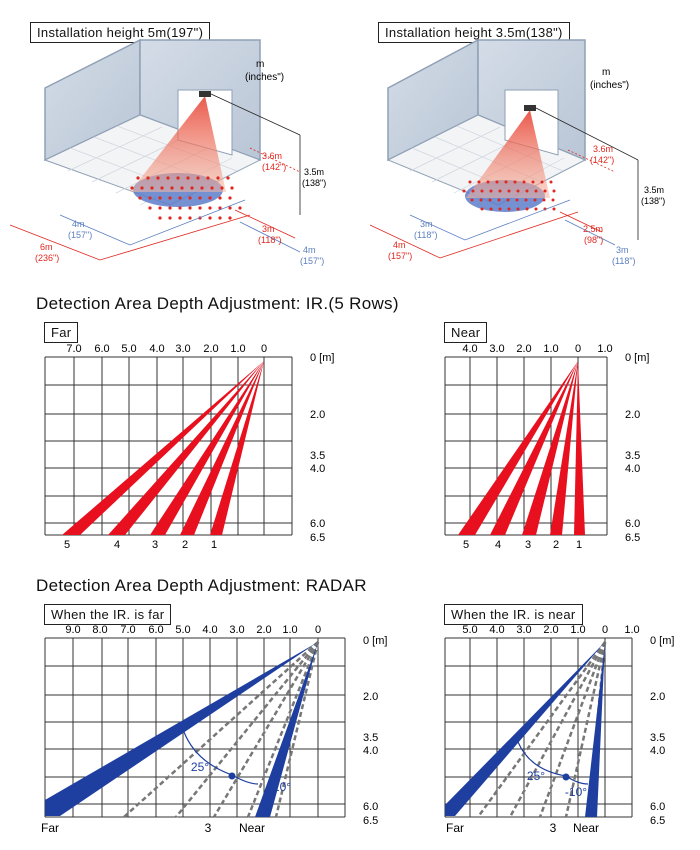 This screenshot has height=850, width=700. Describe the element at coordinates (317, 415) in the screenshot. I see `y-tick-label: 2.0` at that location.